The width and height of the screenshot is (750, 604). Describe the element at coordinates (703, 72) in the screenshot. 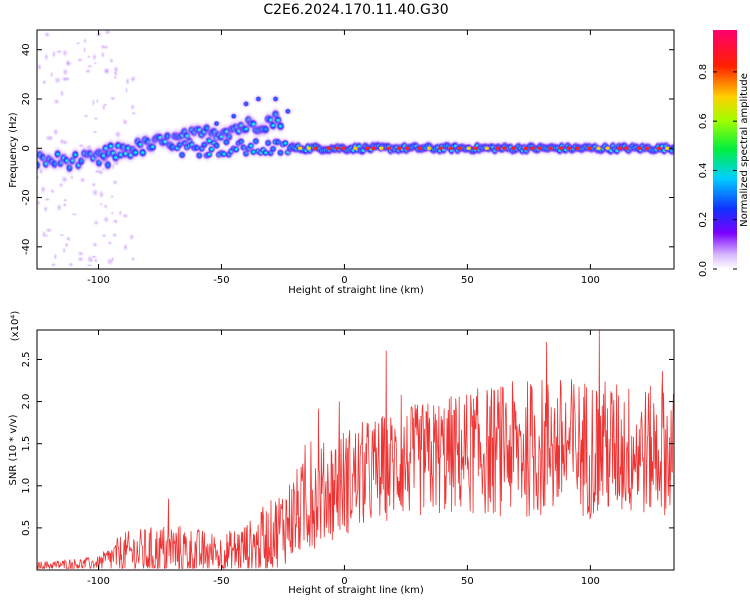

I see `colorbar-tick-label: 0.8` at that location.